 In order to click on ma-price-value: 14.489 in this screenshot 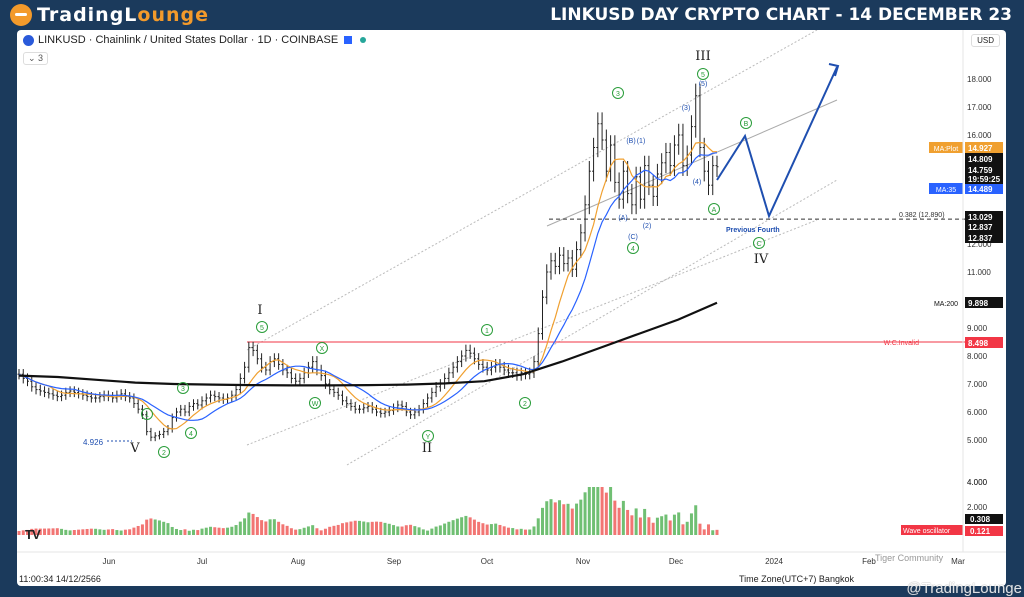, I will do `click(980, 189)`.